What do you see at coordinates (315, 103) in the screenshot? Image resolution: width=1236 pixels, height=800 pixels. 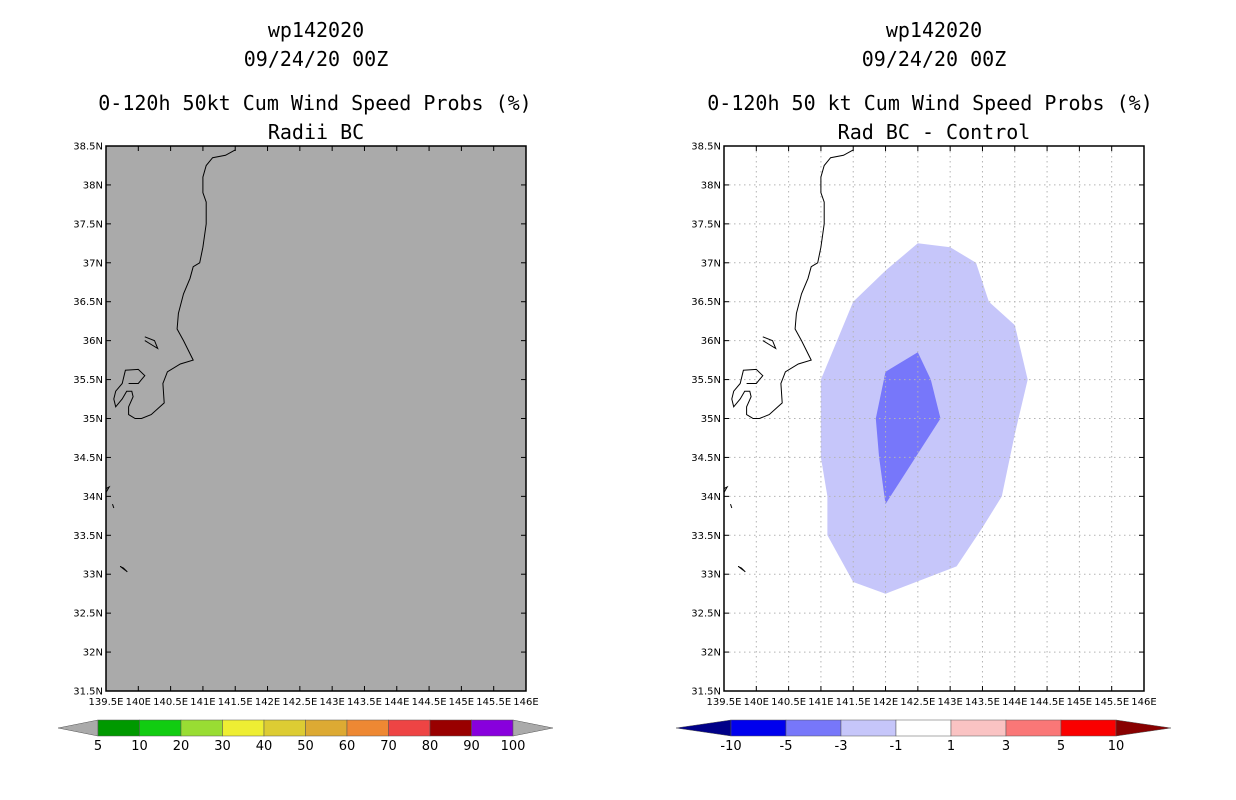 I see `left-title-line-3: 0-120h 50kt Cum Wind Speed Probs (%)` at bounding box center [315, 103].